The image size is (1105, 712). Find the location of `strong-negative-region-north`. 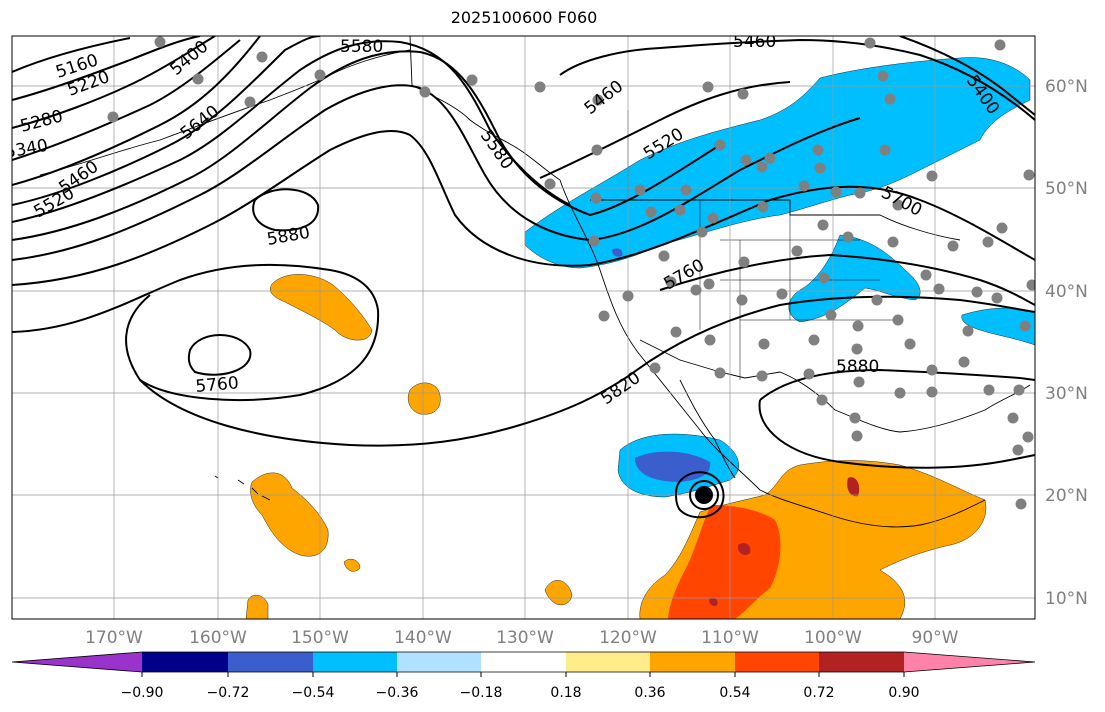

strong-negative-region-north is located at coordinates (617, 252).